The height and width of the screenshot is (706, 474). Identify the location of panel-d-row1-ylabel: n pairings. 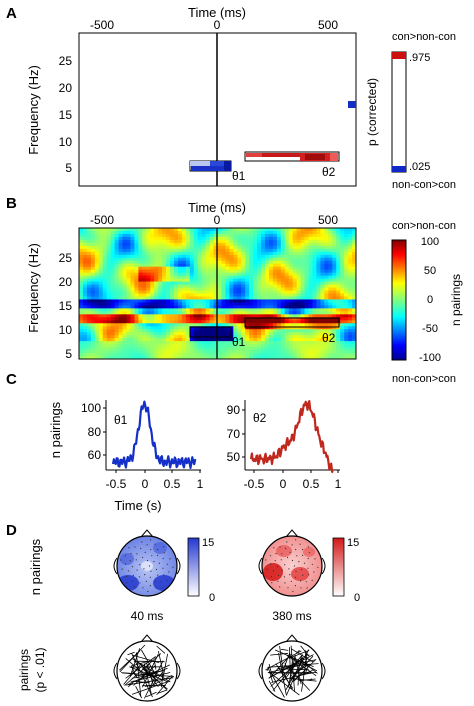
(35, 566).